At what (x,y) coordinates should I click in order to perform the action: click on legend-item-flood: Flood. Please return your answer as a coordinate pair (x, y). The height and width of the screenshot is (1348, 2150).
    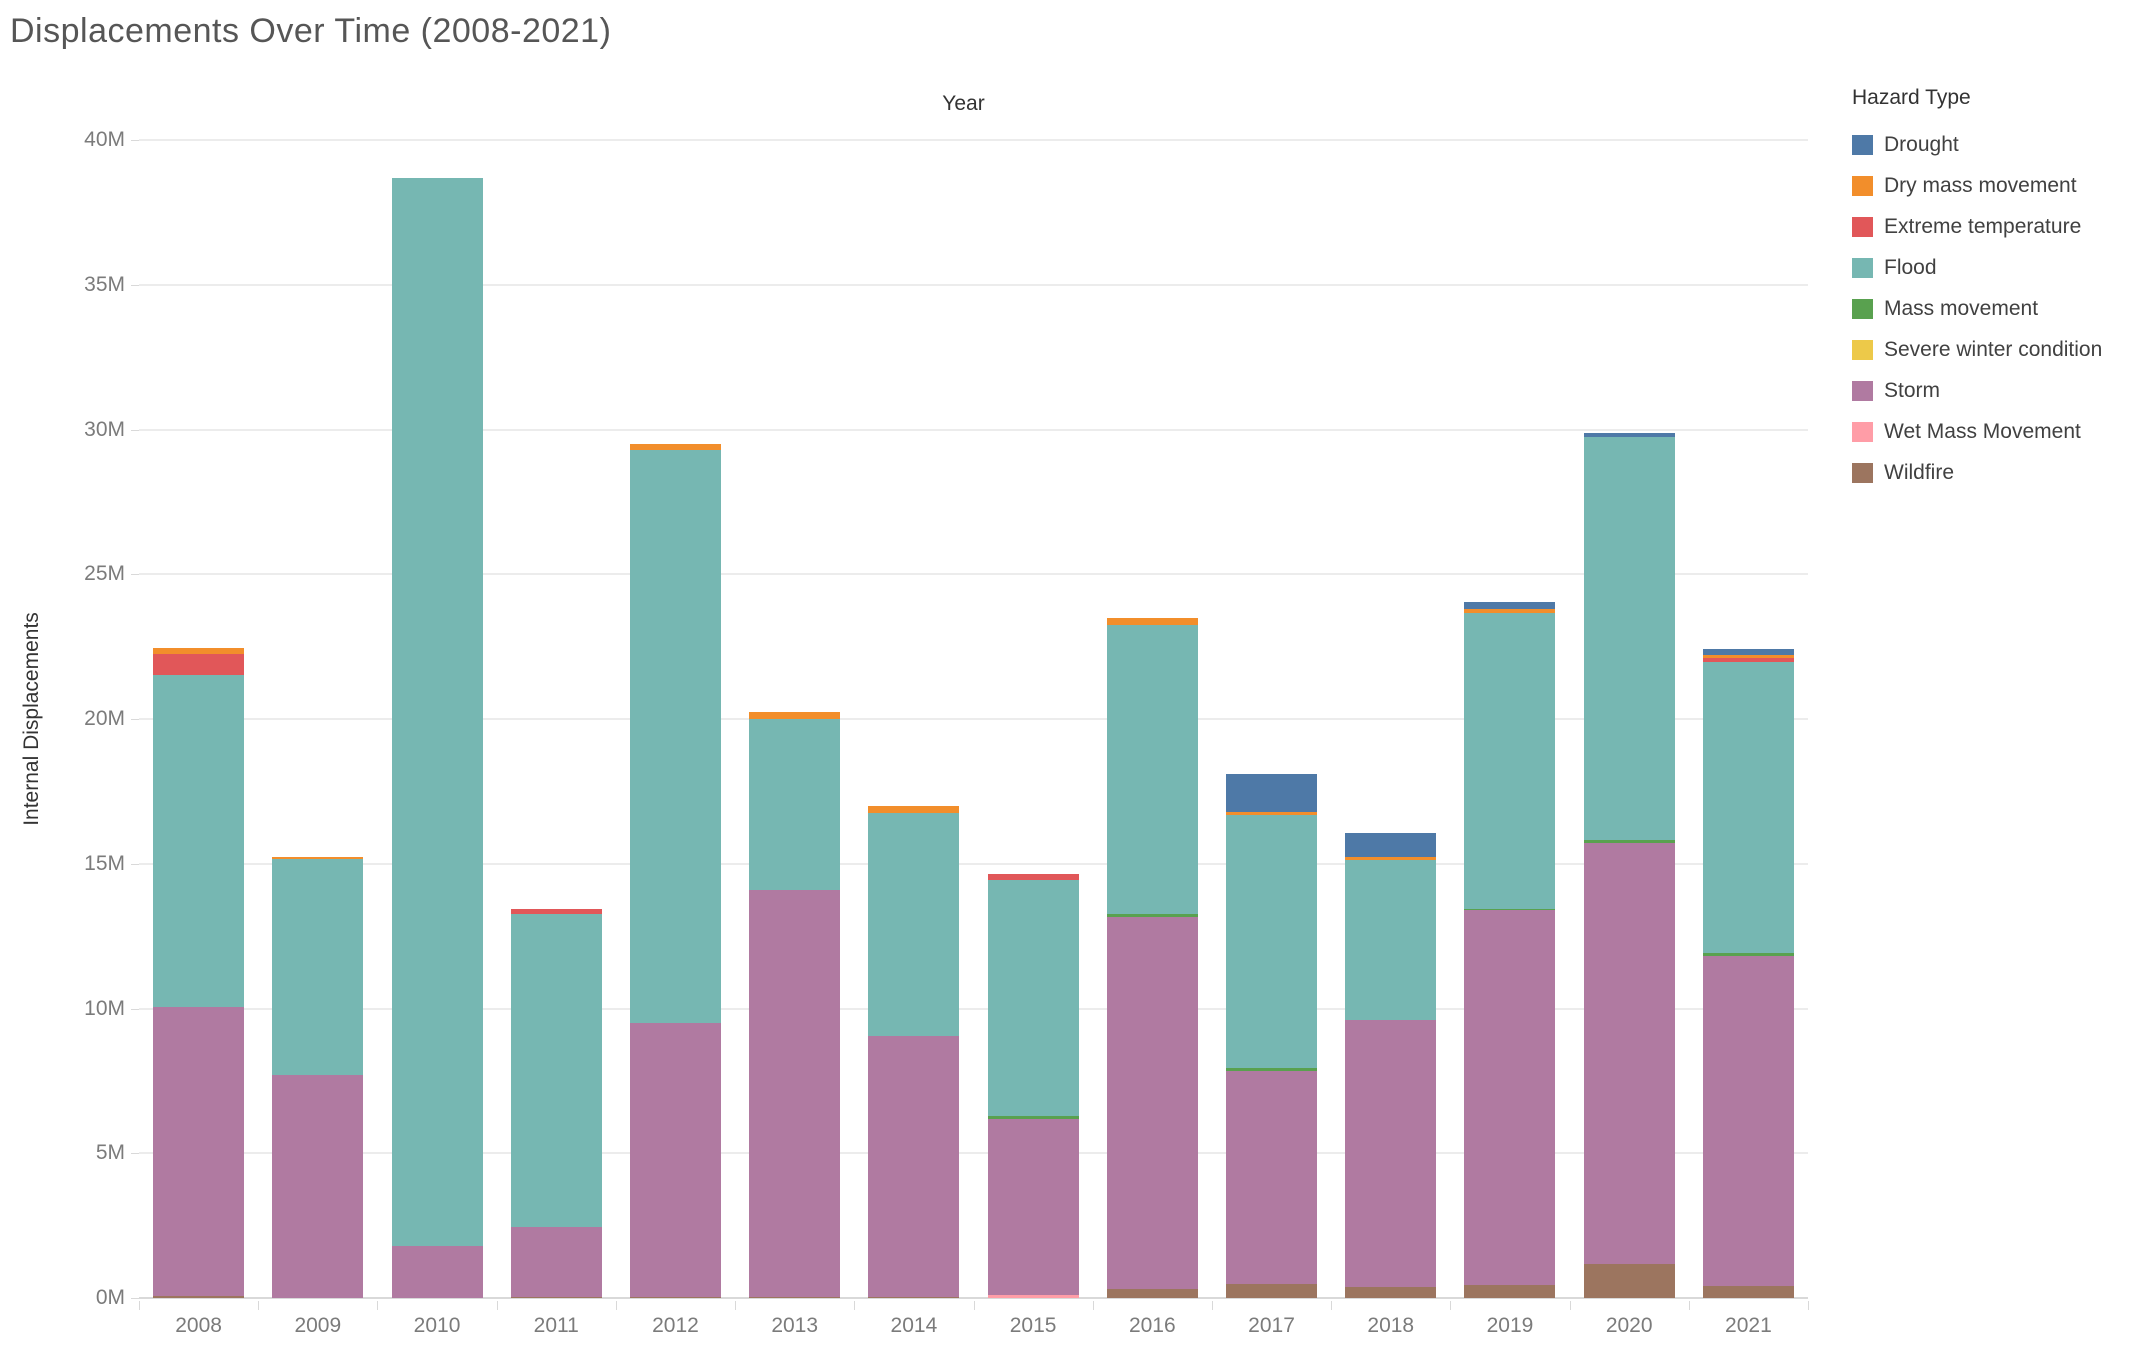
    Looking at the image, I should click on (1997, 267).